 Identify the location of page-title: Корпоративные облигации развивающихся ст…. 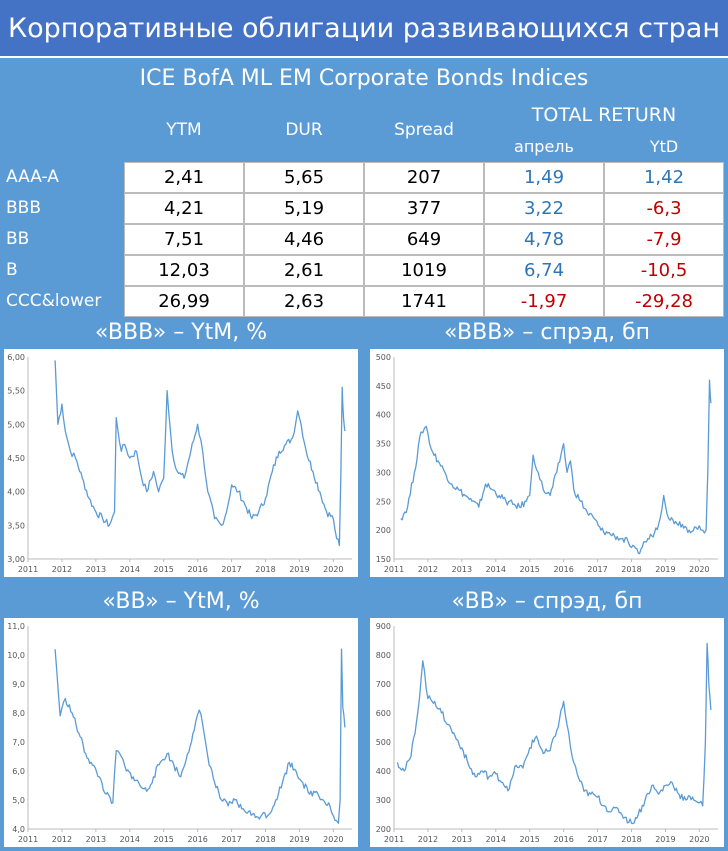
(364, 29).